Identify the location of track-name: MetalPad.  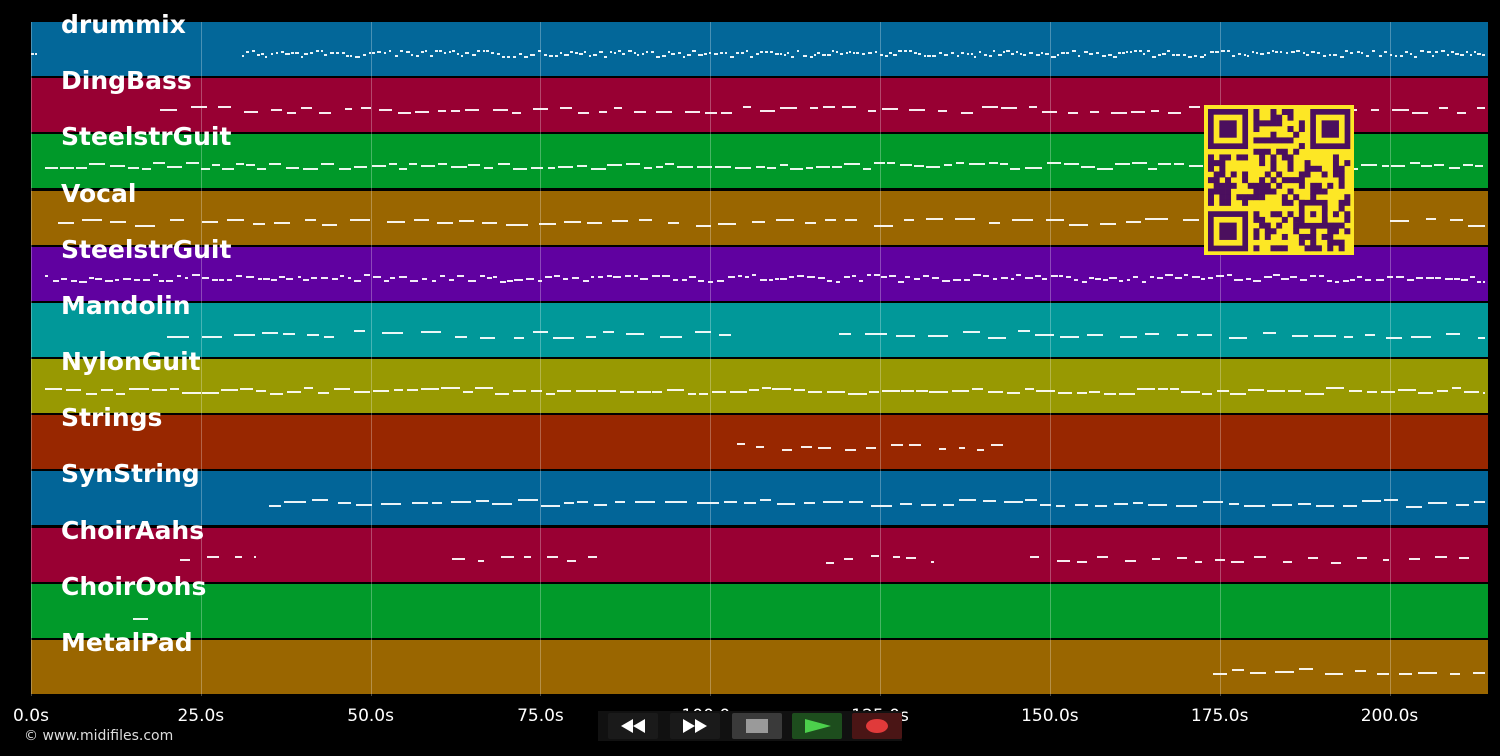
(127, 642).